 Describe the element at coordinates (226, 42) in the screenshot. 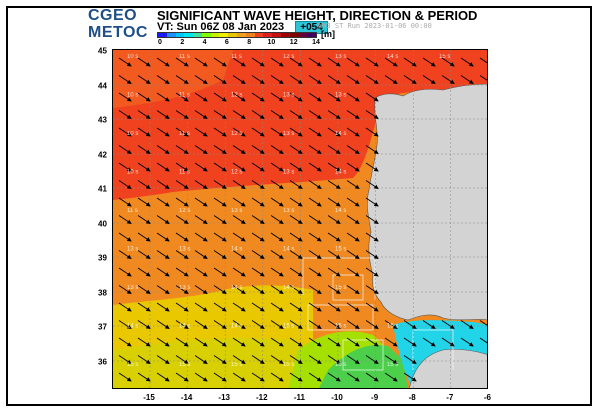

I see `colorbar-tick: 6` at that location.